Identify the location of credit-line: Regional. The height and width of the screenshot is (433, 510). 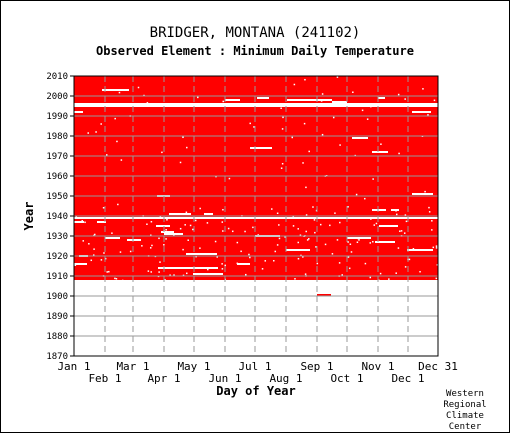
(465, 405).